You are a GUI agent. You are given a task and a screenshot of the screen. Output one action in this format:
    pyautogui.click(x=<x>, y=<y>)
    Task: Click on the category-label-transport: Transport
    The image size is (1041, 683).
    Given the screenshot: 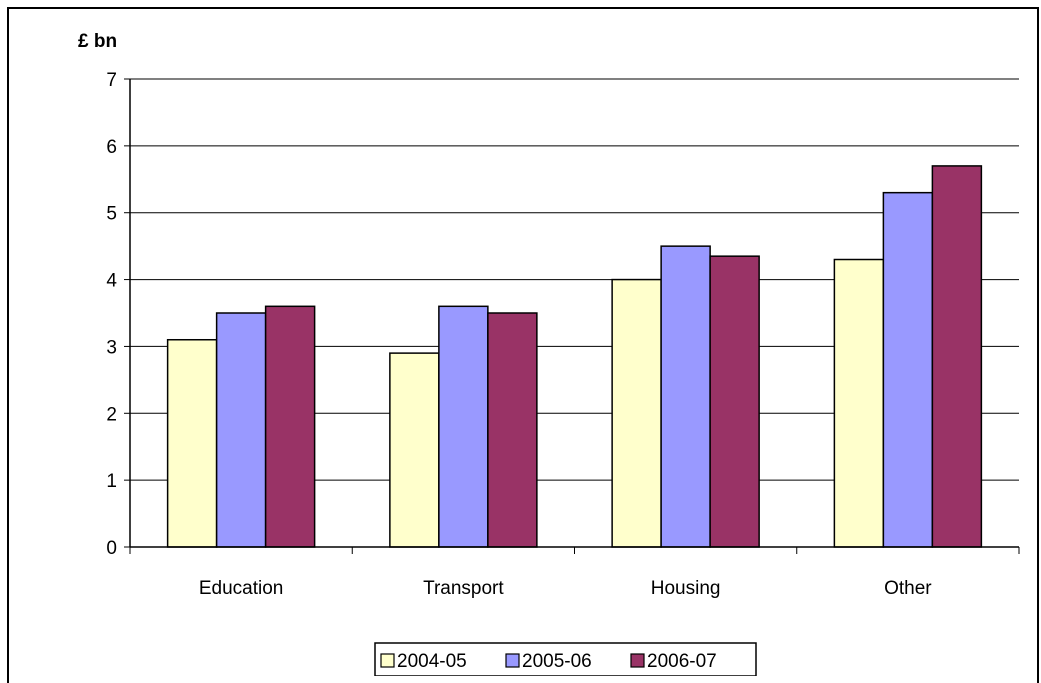 What is the action you would take?
    pyautogui.click(x=463, y=588)
    